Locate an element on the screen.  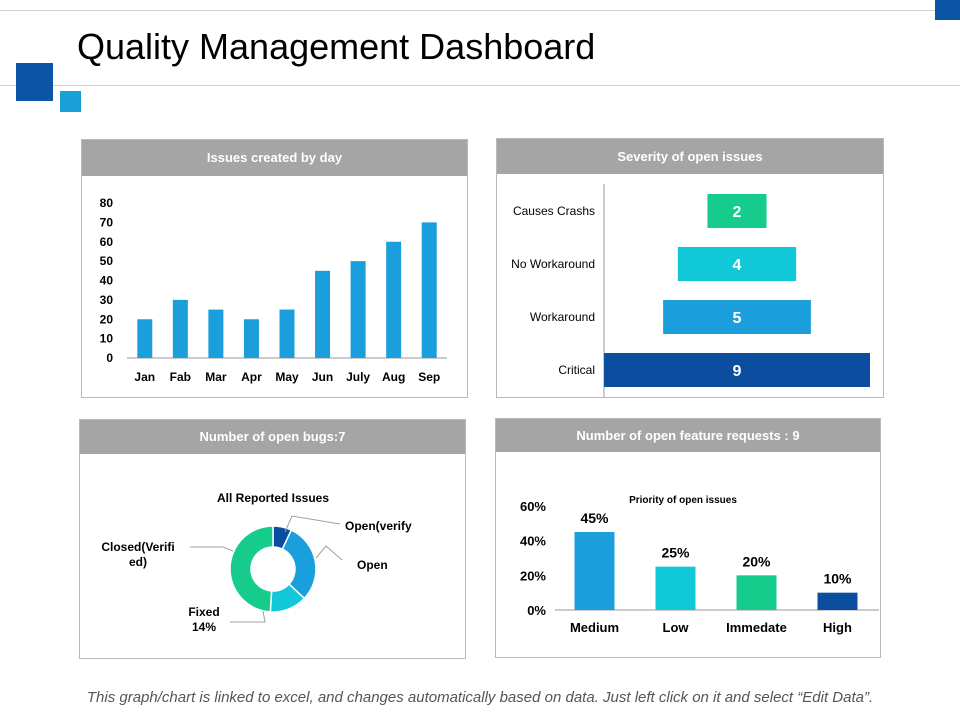
bar-apr is located at coordinates (251, 338).